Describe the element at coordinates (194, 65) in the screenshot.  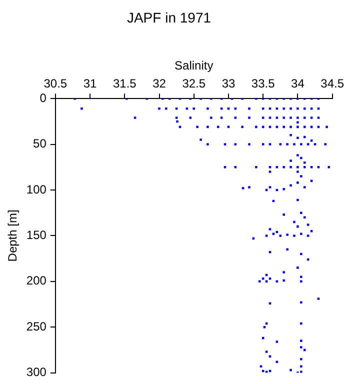
I see `x-axis-title: Salinity` at that location.